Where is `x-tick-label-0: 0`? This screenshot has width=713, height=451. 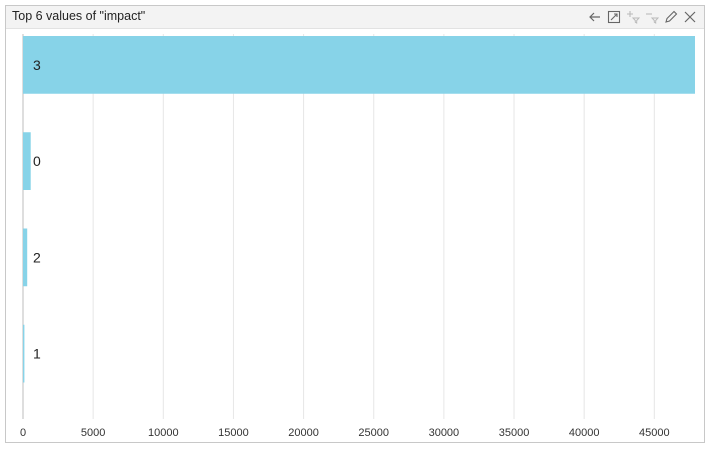 x-tick-label-0: 0 is located at coordinates (23, 433).